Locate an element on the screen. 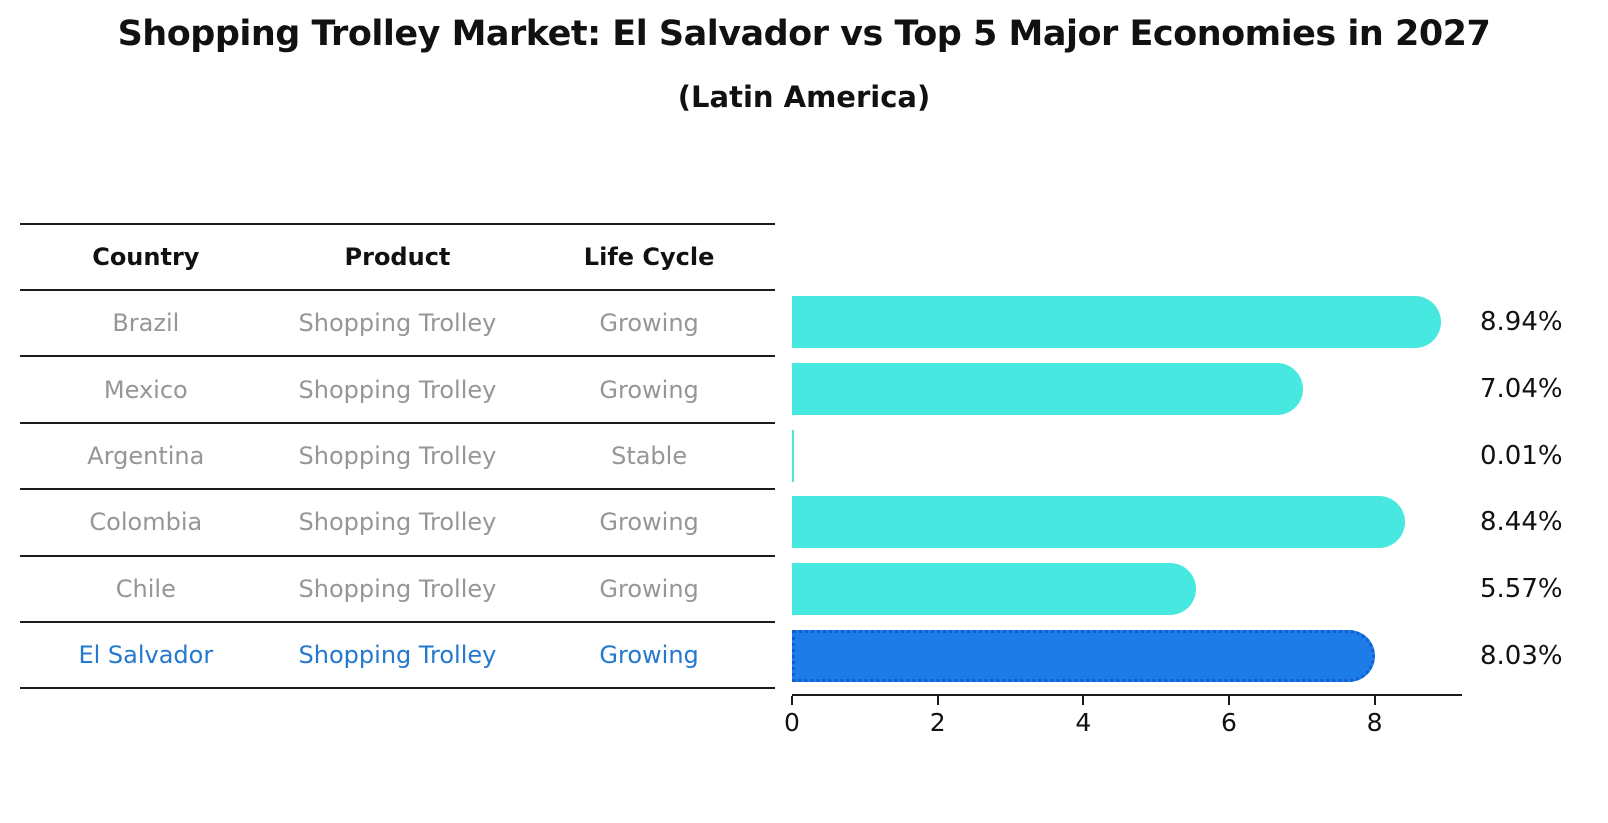  value-label-slot: 0.01% is located at coordinates (1543, 455).